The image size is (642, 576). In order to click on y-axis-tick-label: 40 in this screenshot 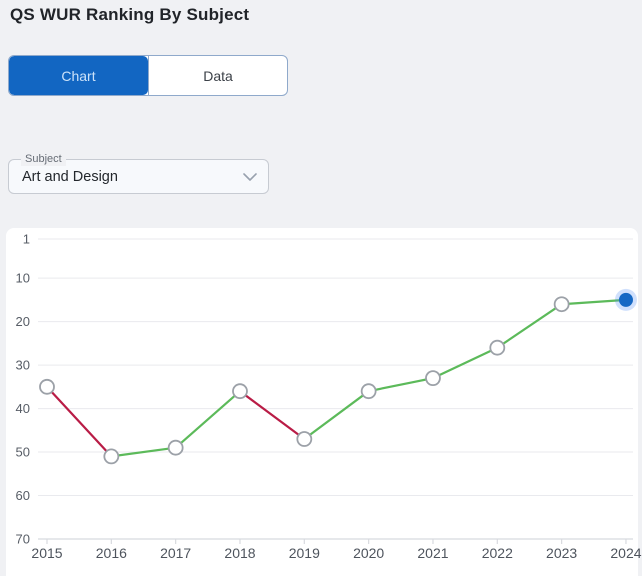, I will do `click(23, 408)`.